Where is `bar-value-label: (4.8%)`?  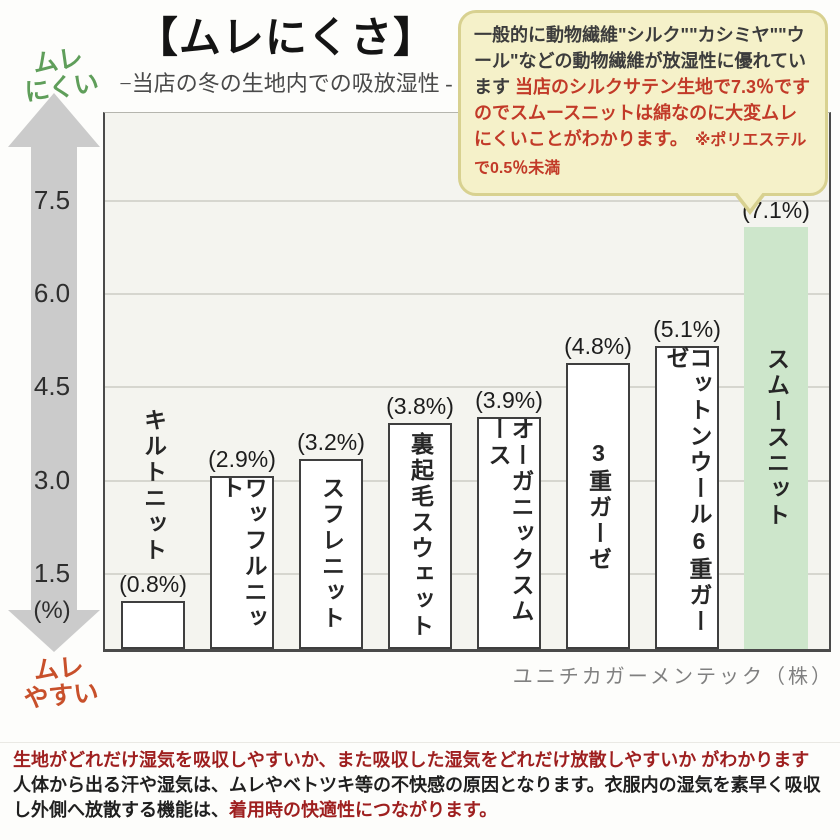
bar-value-label: (4.8%) is located at coordinates (598, 346).